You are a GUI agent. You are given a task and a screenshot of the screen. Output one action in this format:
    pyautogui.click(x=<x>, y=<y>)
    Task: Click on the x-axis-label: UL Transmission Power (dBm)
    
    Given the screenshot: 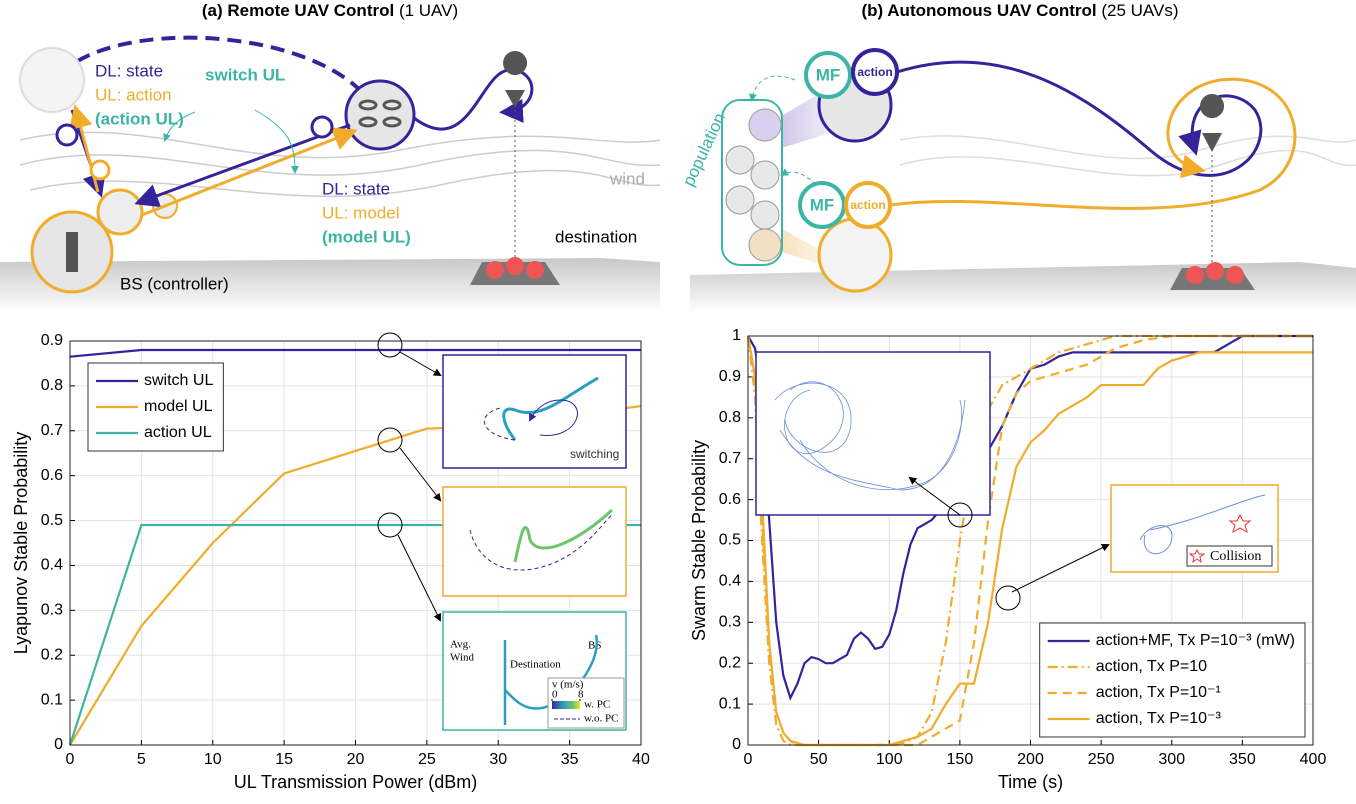 What is the action you would take?
    pyautogui.click(x=355, y=782)
    